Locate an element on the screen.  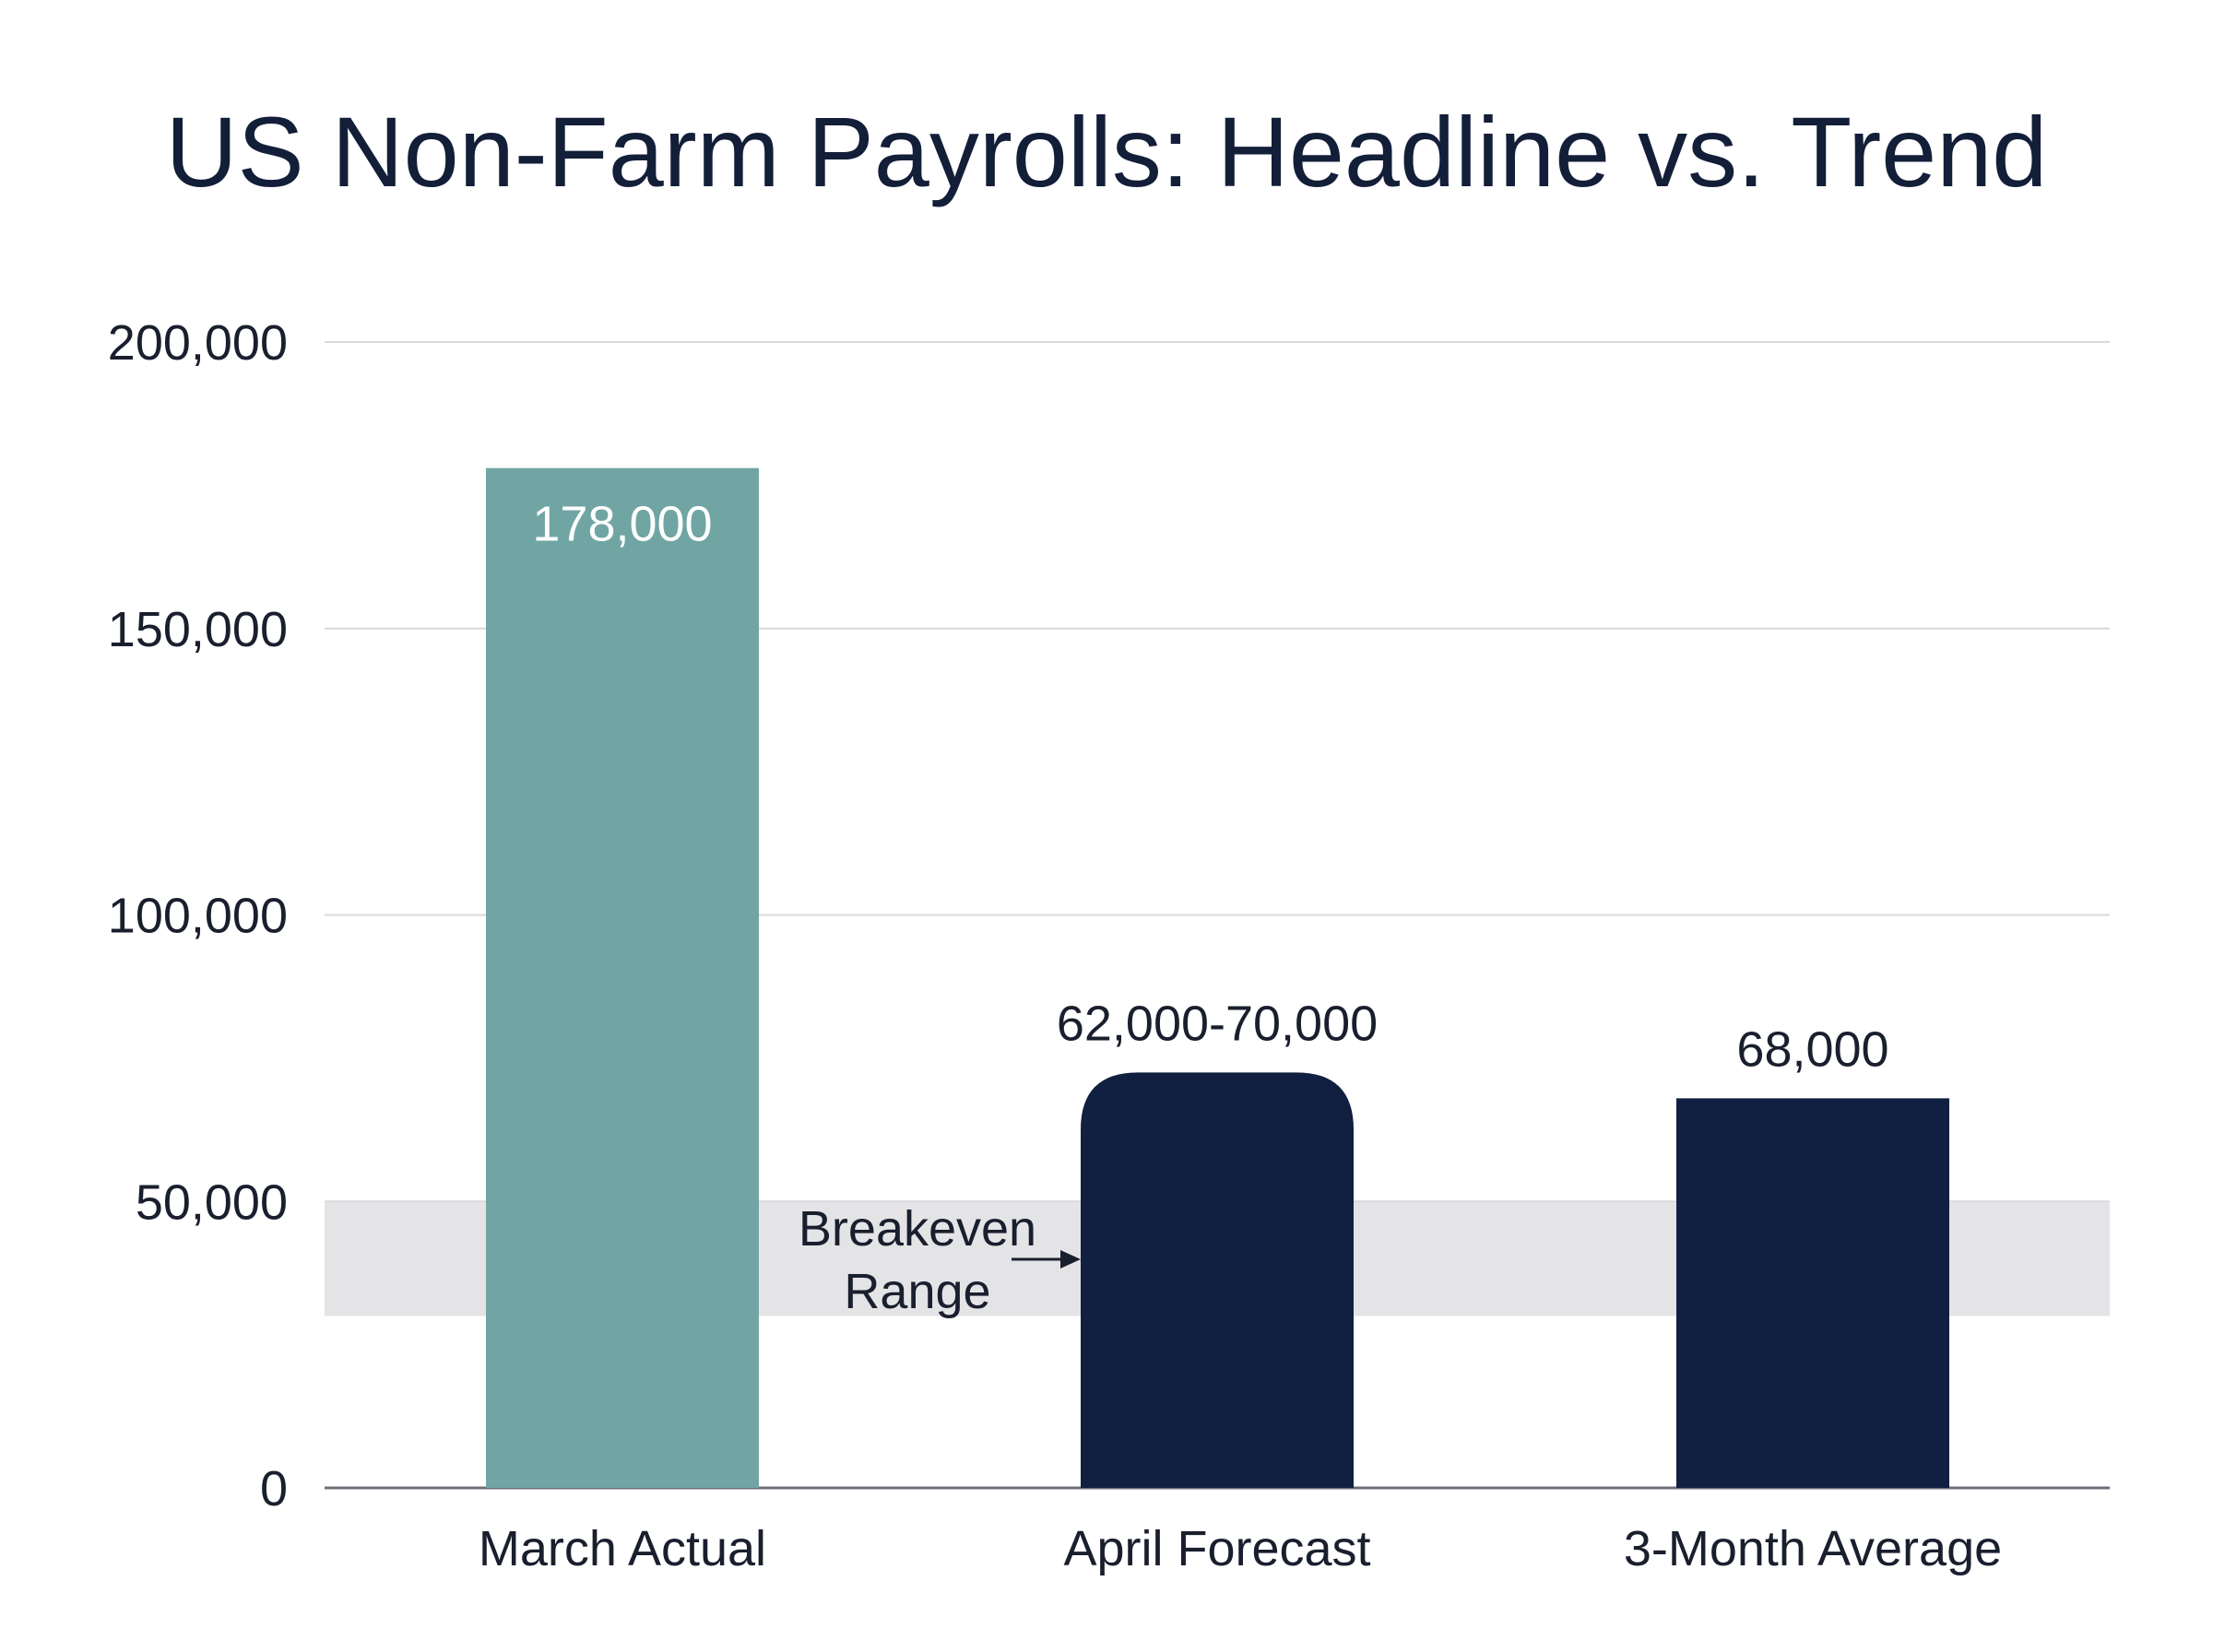
bar-value-label: 178,000 is located at coordinates (622, 524).